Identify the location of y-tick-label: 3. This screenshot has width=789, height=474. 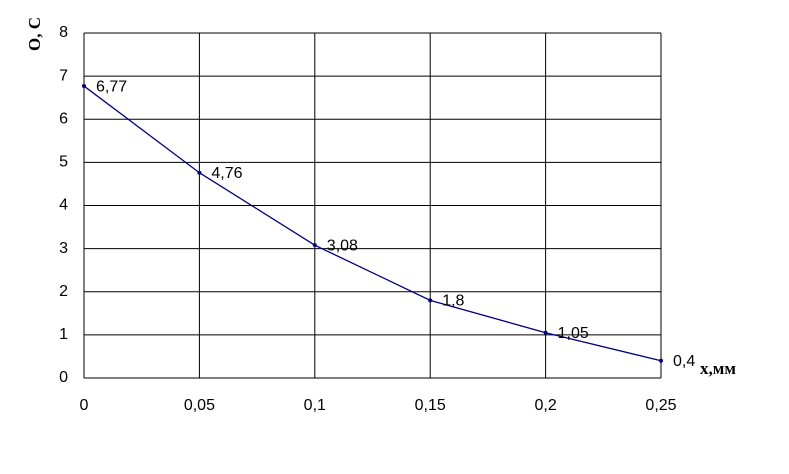
(63, 248).